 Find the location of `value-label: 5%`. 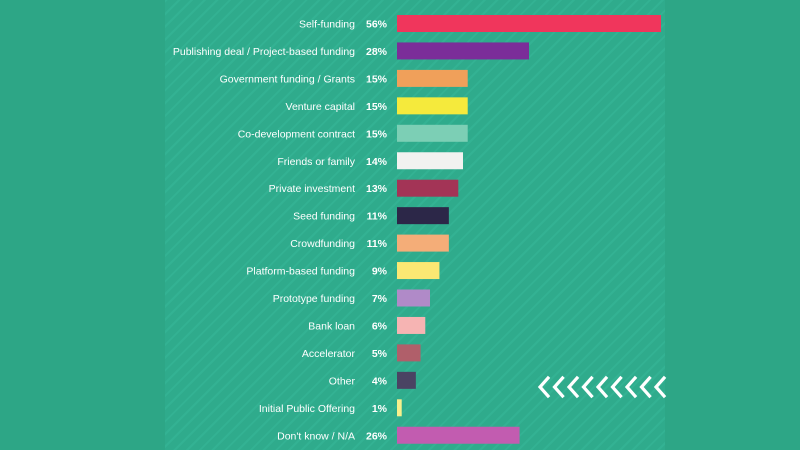

value-label: 5% is located at coordinates (380, 354).